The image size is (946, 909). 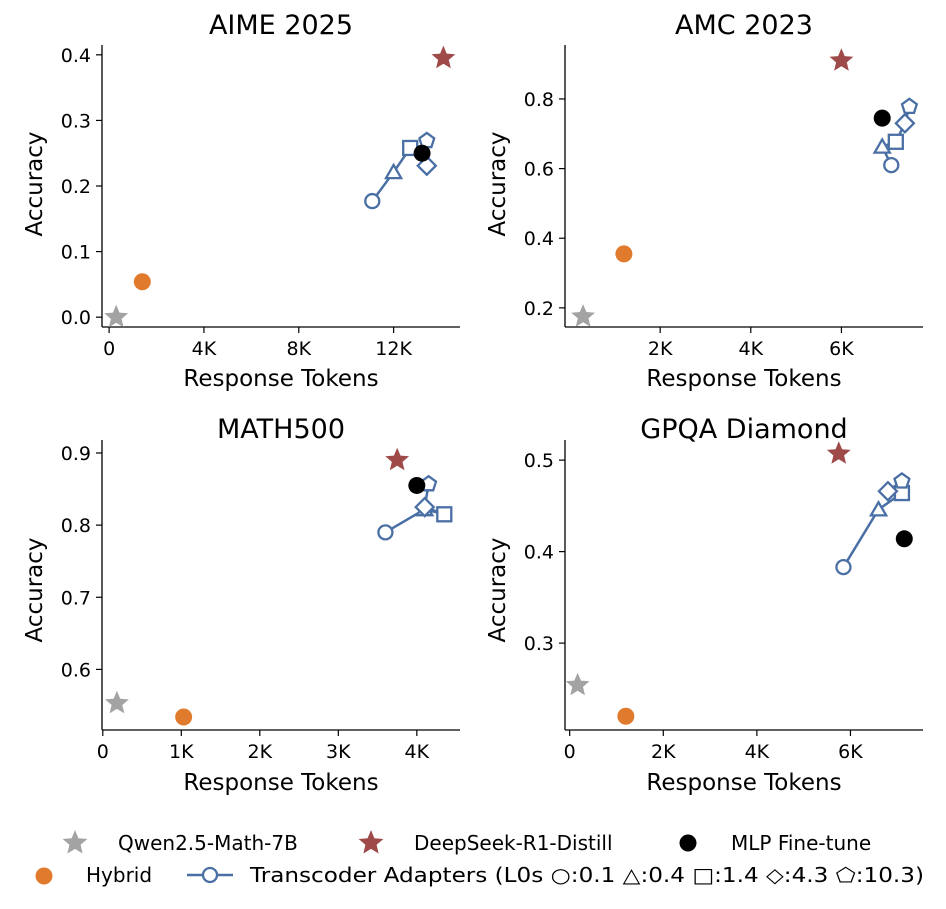 I want to click on deepseek-star-icon, so click(x=371, y=842).